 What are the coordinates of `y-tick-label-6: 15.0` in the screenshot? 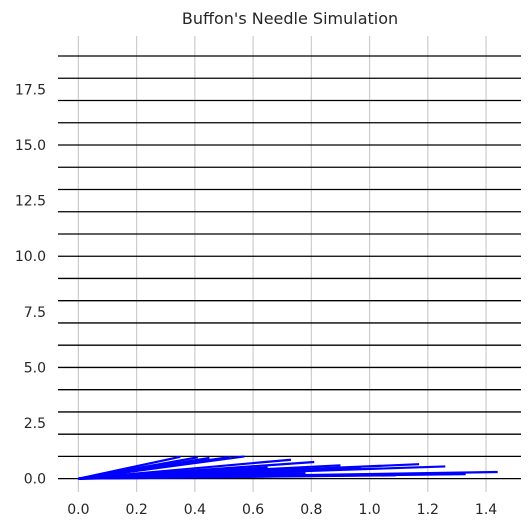 It's located at (30, 146).